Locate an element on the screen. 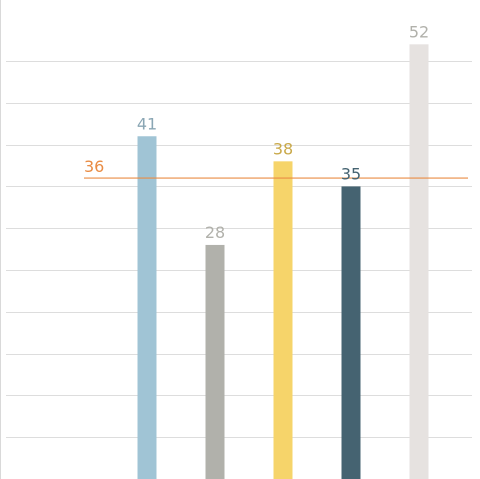 The width and height of the screenshot is (480, 479). data-label-1: 28 is located at coordinates (215, 232).